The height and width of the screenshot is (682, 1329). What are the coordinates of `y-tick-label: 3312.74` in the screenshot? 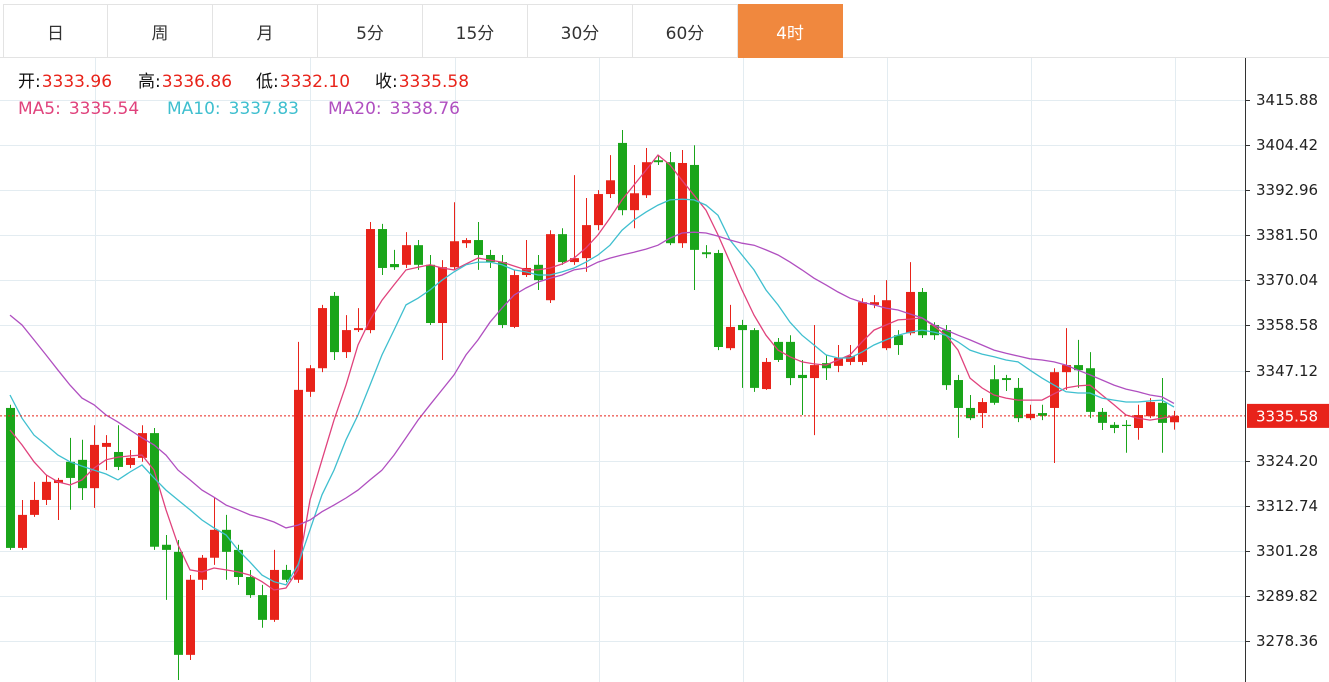 It's located at (1287, 506).